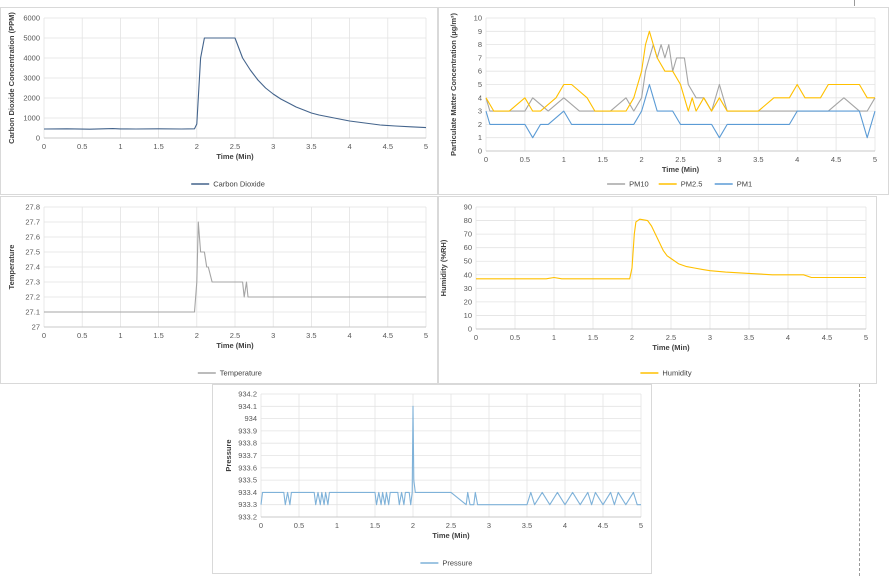 Image resolution: width=893 pixels, height=576 pixels. Describe the element at coordinates (247, 394) in the screenshot. I see `y-tick-label: 934.2` at that location.